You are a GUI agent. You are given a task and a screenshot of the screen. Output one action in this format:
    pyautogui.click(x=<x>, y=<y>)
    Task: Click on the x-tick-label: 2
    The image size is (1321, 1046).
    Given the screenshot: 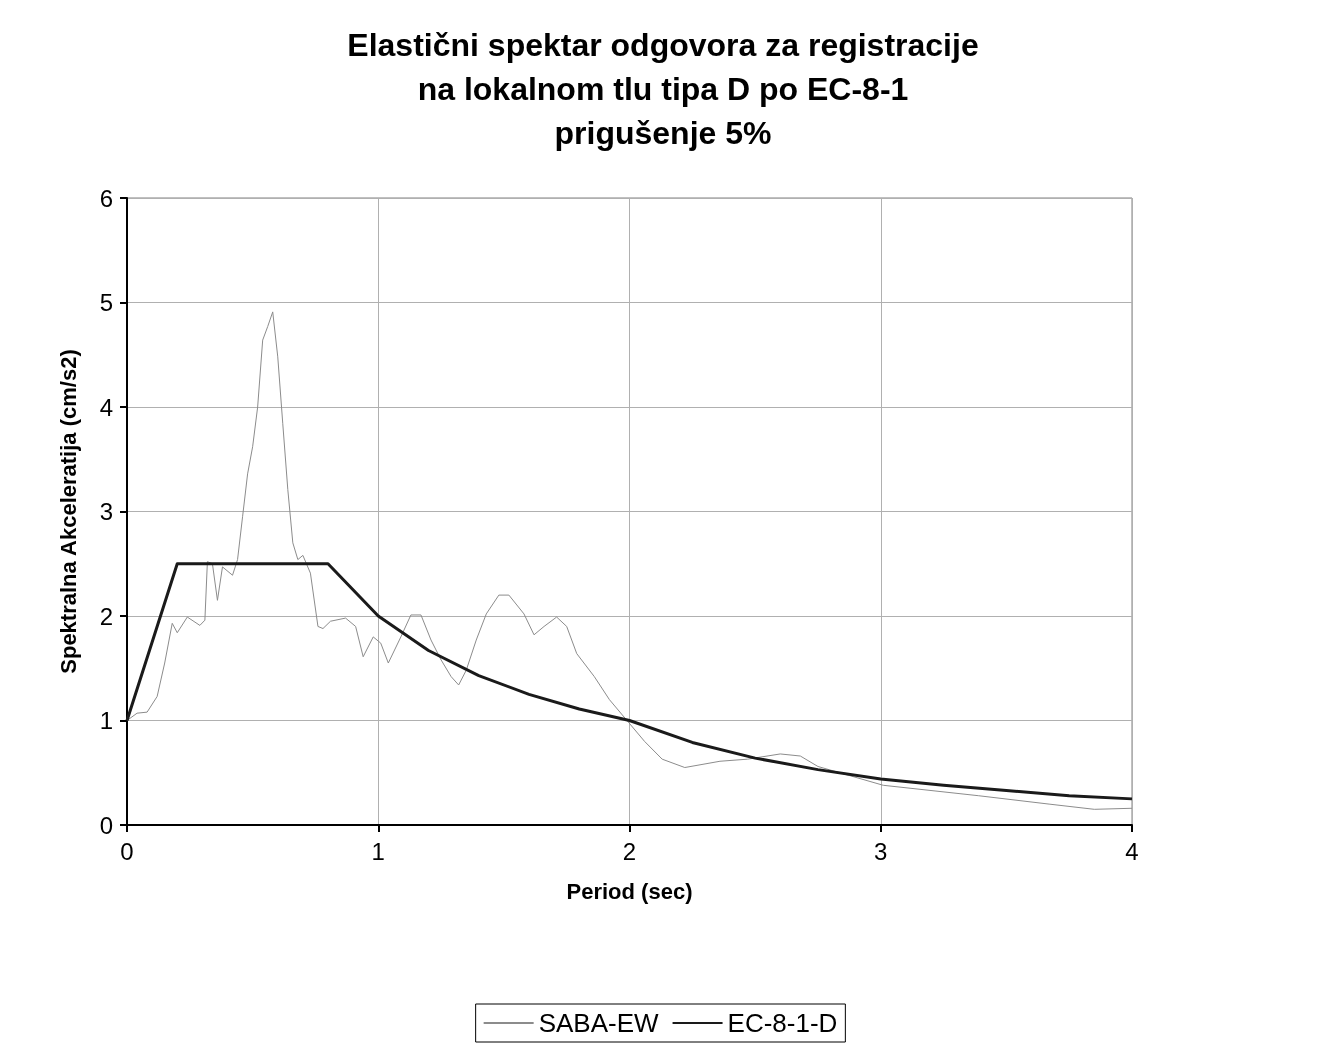 What is the action you would take?
    pyautogui.click(x=629, y=851)
    